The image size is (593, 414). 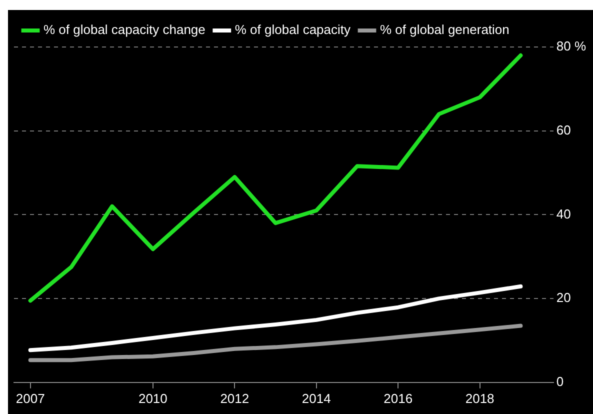 I want to click on legend-label: % of global generation, so click(x=445, y=30).